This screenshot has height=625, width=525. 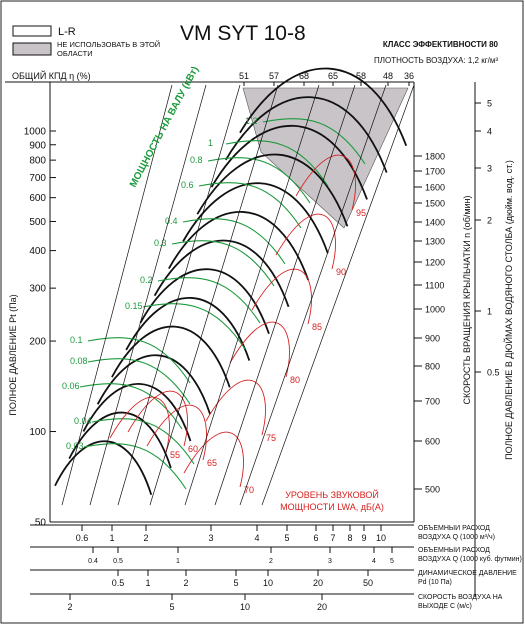 What do you see at coordinates (341, 272) in the screenshot?
I see `sound-curve-label: 90` at bounding box center [341, 272].